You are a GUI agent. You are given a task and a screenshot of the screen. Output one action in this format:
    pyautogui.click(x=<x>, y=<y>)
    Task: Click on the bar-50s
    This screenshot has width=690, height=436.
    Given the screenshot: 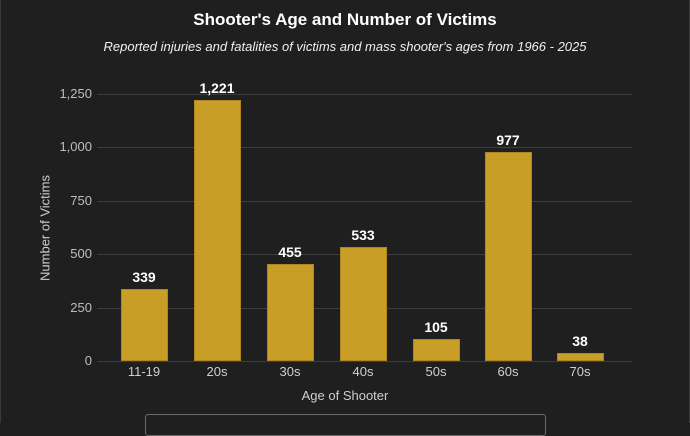 What is the action you would take?
    pyautogui.click(x=436, y=349)
    